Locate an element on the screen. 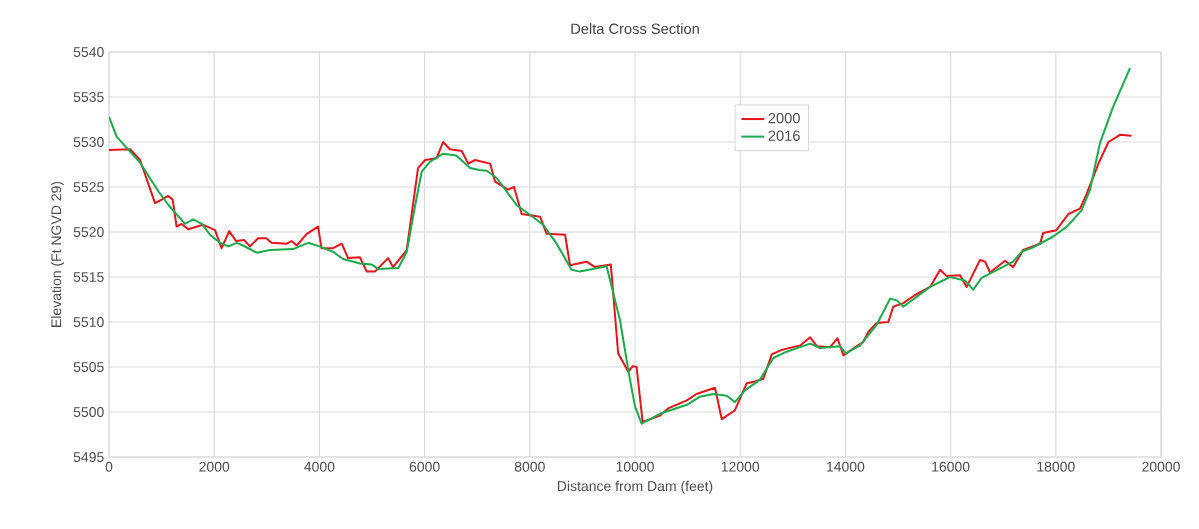 Image resolution: width=1199 pixels, height=529 pixels. y-tick-label: 5540 is located at coordinates (88, 52).